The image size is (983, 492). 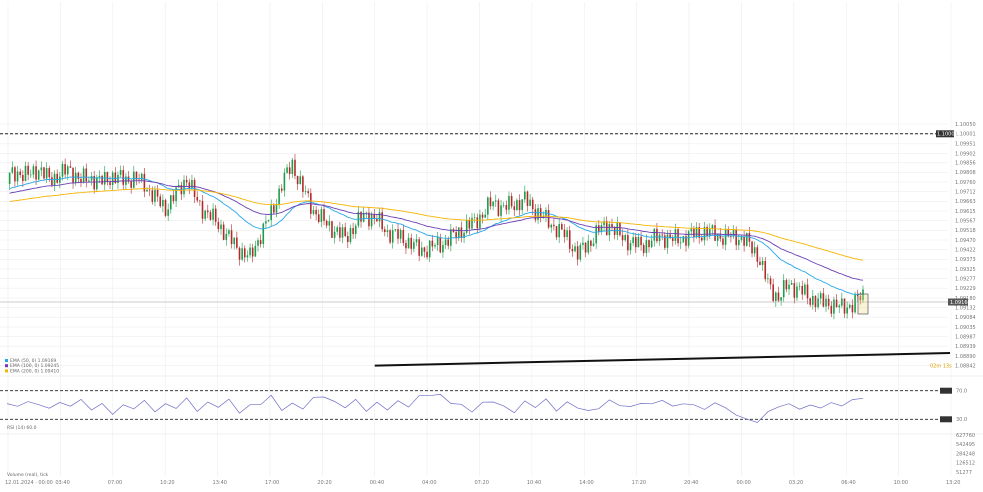 What do you see at coordinates (901, 483) in the screenshot?
I see `time-tick-label: 10:00` at bounding box center [901, 483].